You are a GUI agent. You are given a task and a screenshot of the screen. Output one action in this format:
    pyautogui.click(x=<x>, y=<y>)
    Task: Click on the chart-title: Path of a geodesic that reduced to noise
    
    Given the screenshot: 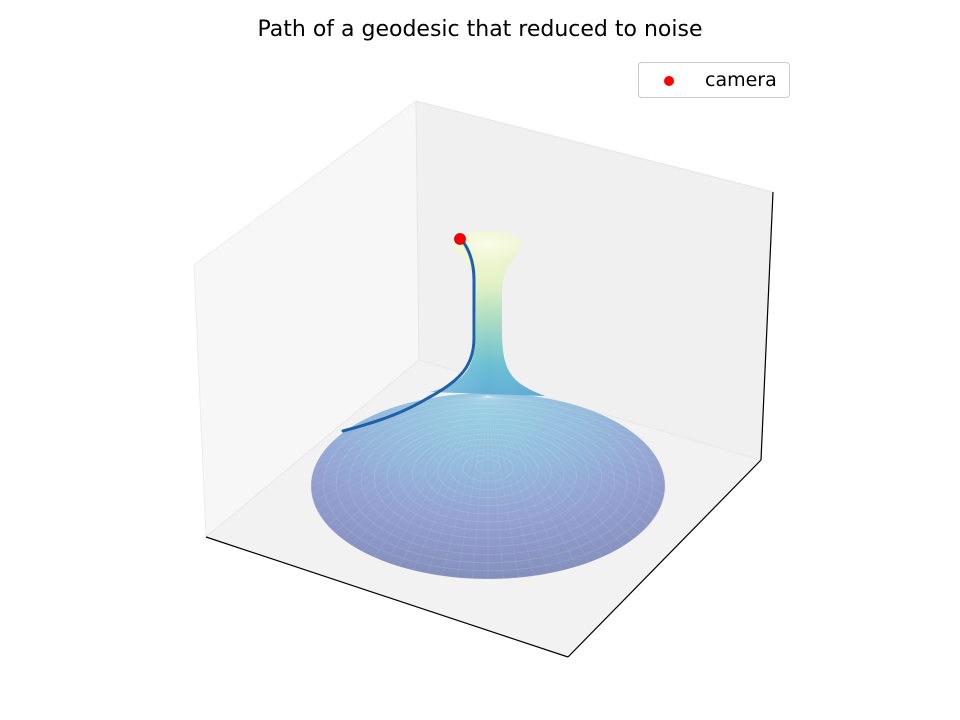 What is the action you would take?
    pyautogui.click(x=480, y=29)
    